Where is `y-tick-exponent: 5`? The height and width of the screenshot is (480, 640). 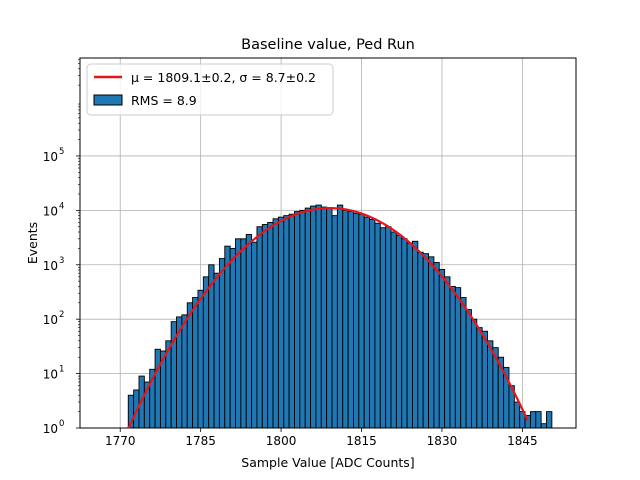
y-tick-exponent: 5 is located at coordinates (61, 152).